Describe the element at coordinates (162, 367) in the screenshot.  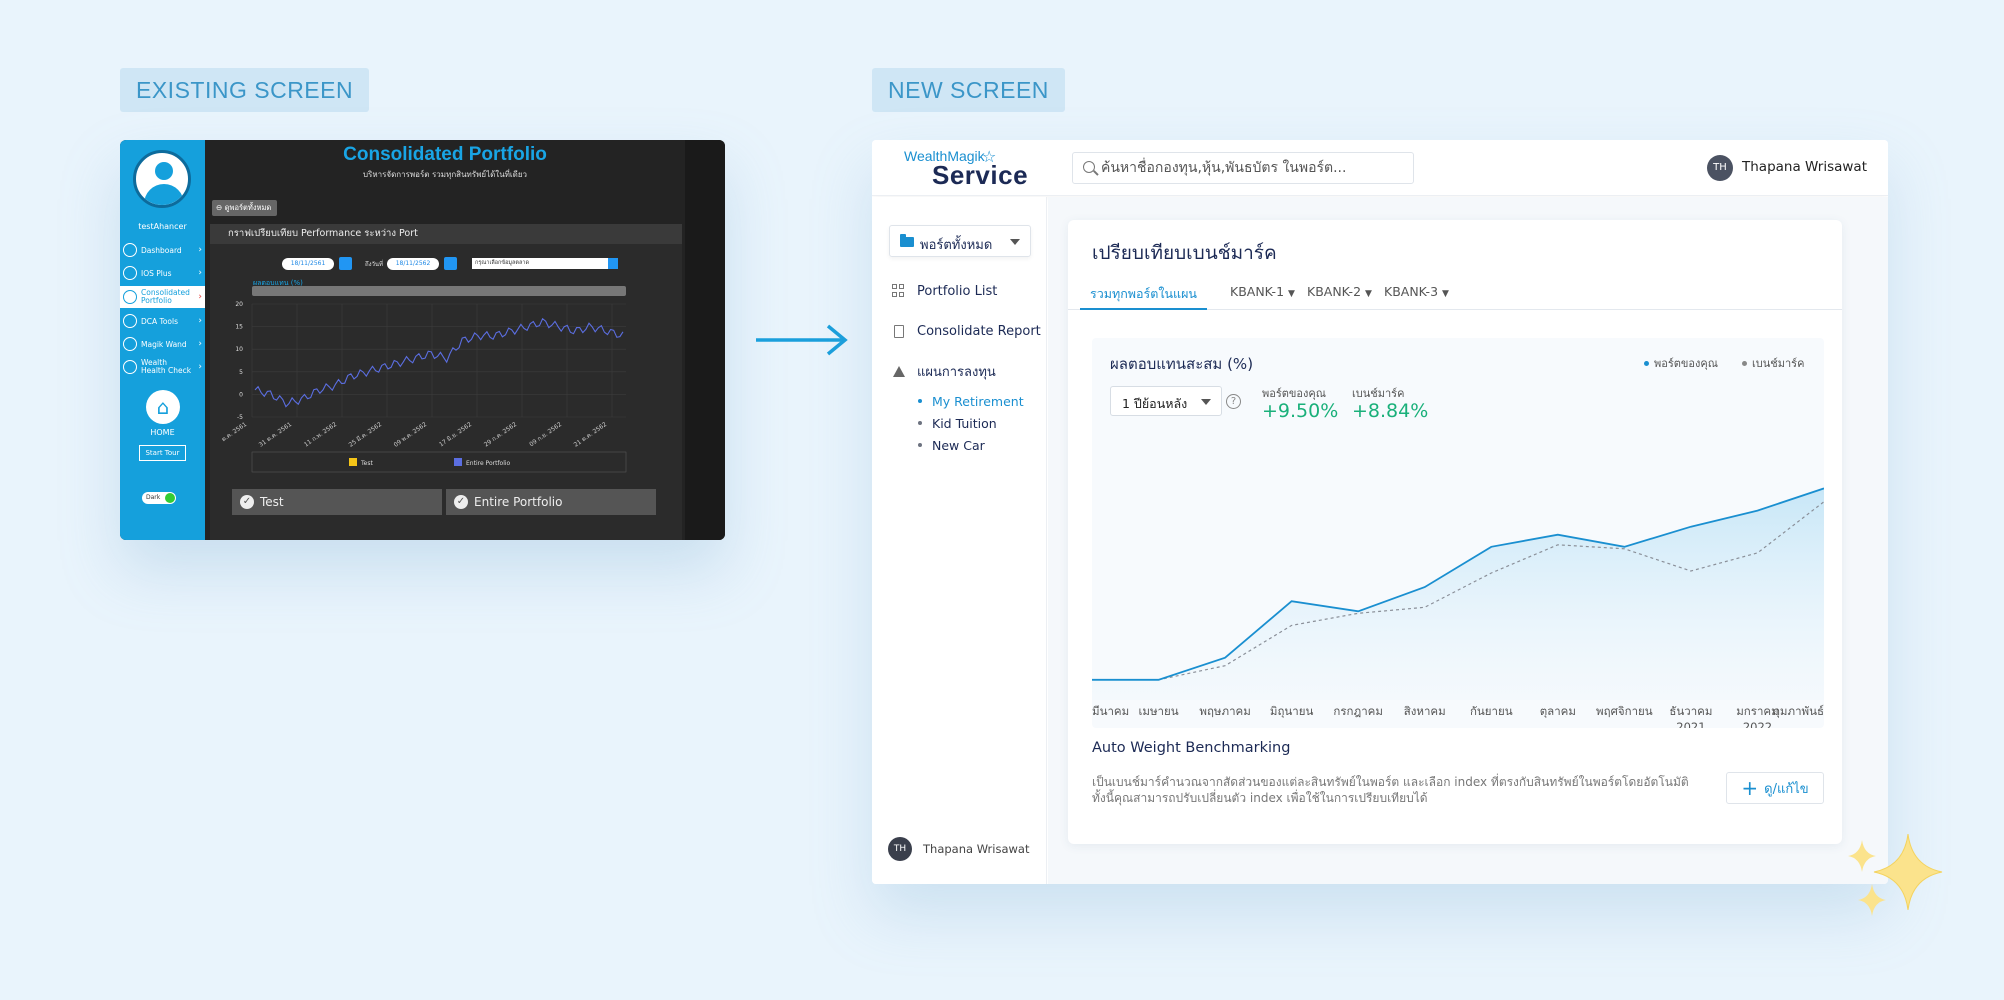
I see `old-menu-wealth-health-check: Wealth Health Check ›` at that location.